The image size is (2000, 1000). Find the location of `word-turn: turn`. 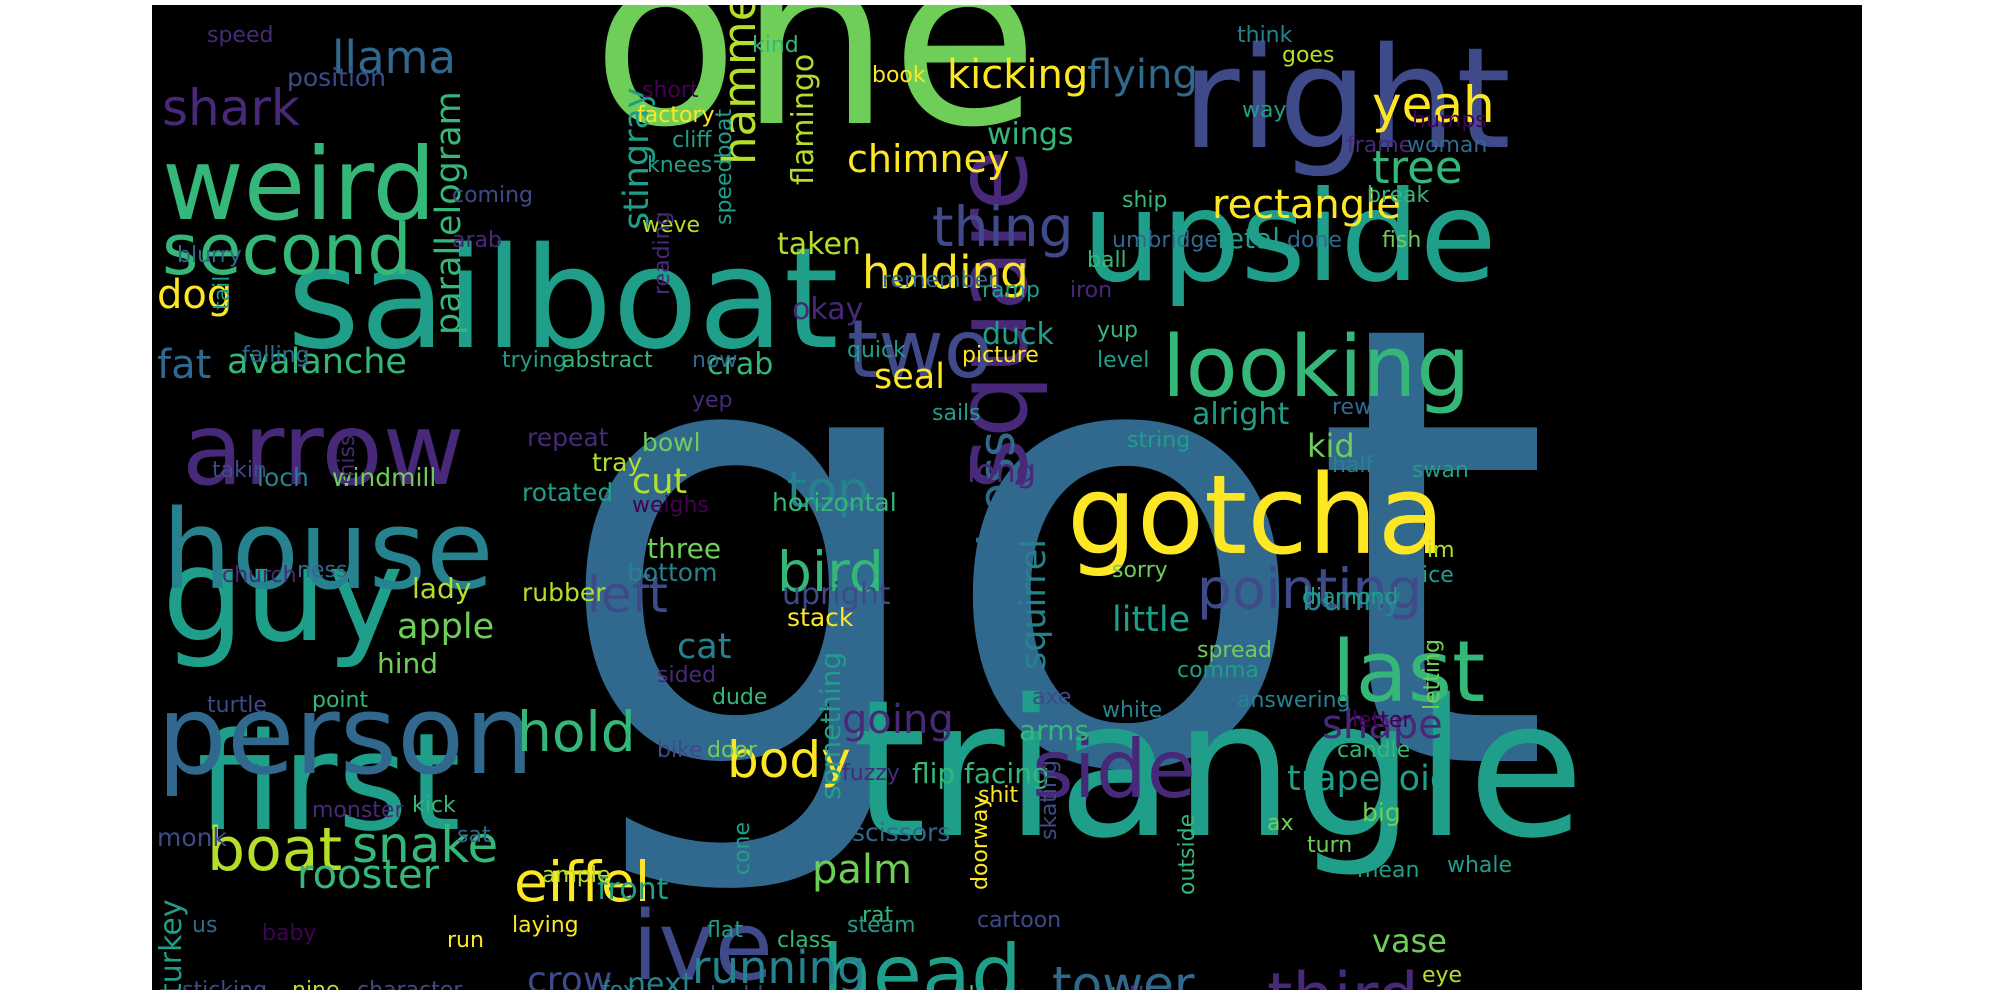

word-turn: turn is located at coordinates (1330, 845).